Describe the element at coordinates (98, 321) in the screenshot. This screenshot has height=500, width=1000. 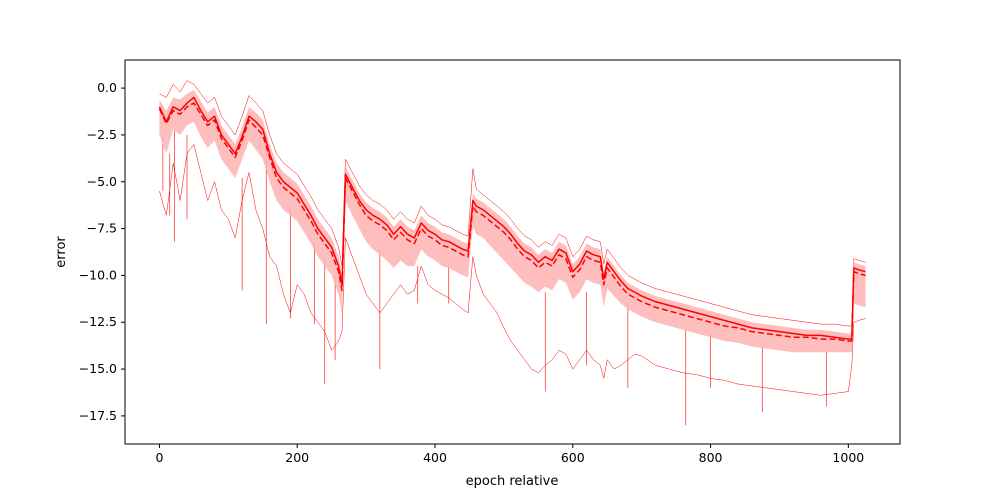
I see `y-tick-label: −12.5` at that location.